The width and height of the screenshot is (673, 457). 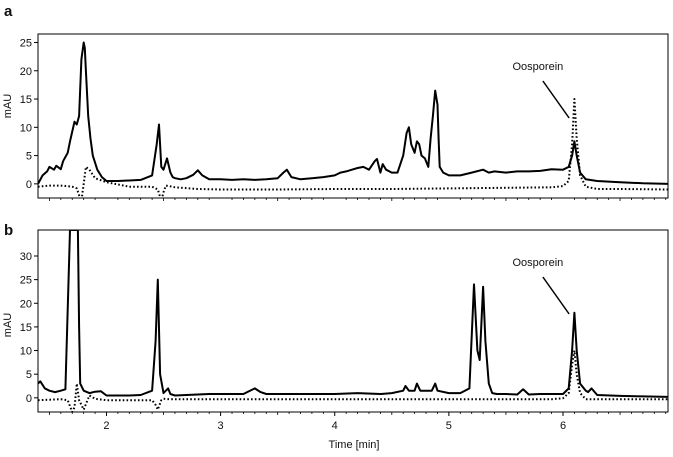 What do you see at coordinates (29, 375) in the screenshot?
I see `panel-b-y-tick-label: 5` at bounding box center [29, 375].